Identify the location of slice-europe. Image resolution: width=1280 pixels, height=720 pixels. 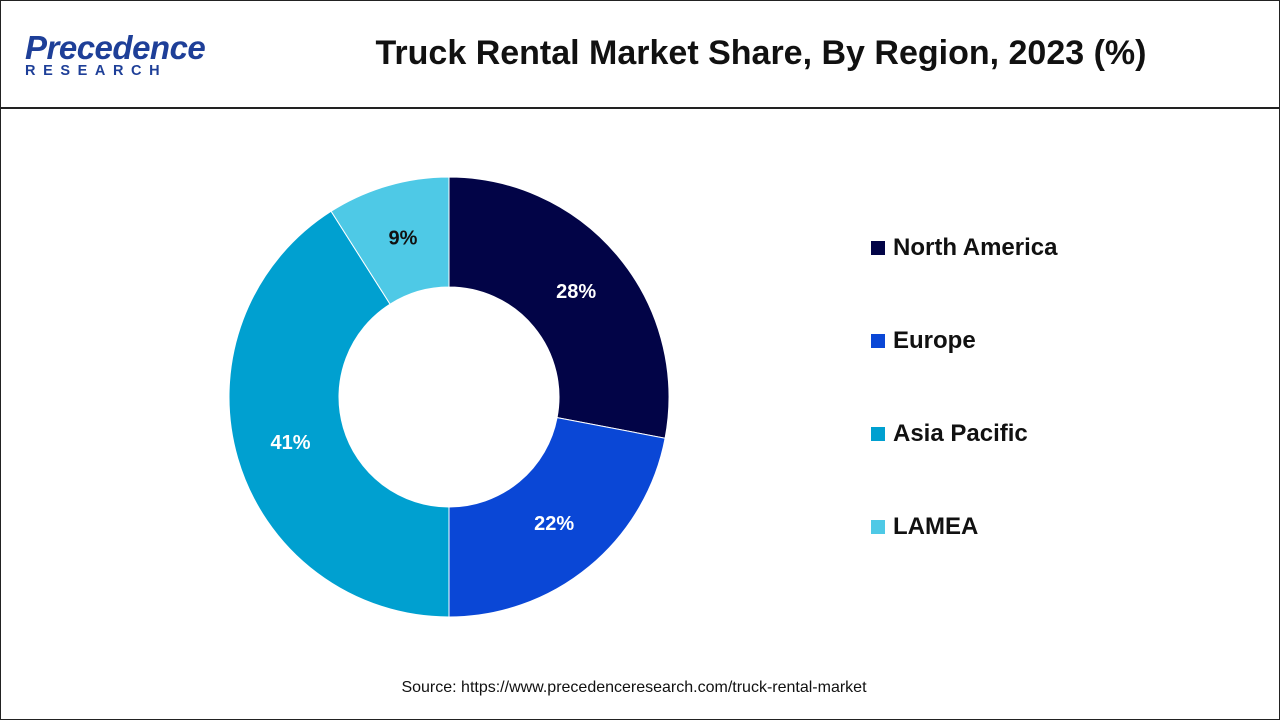
(557, 517).